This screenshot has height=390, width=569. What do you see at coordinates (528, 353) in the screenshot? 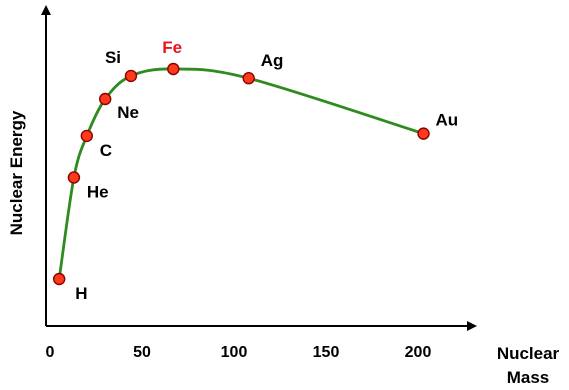
I see `x-axis-label-line1: Nuclear` at bounding box center [528, 353].